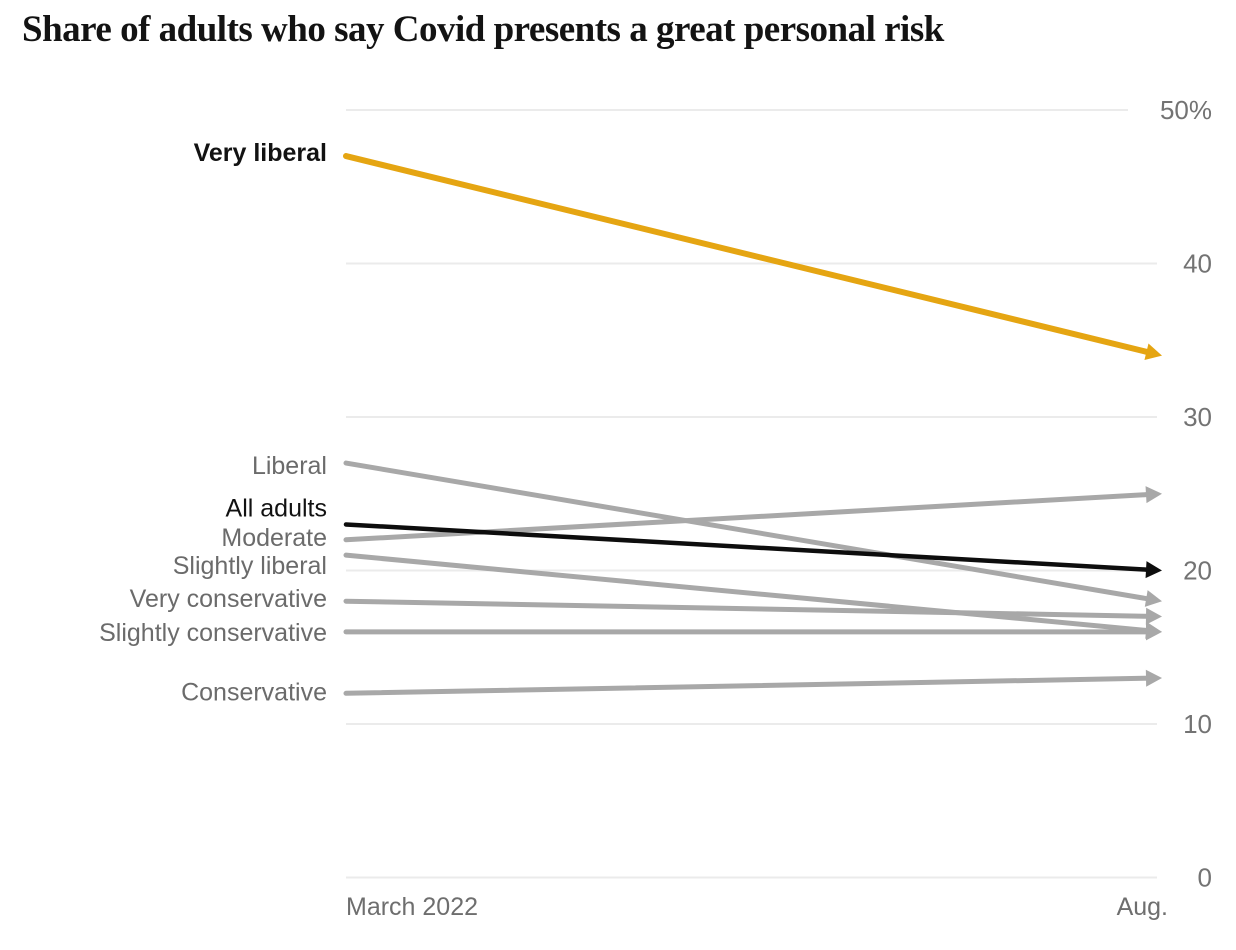 The width and height of the screenshot is (1236, 950). Describe the element at coordinates (746, 685) in the screenshot. I see `series-line-conservative` at that location.